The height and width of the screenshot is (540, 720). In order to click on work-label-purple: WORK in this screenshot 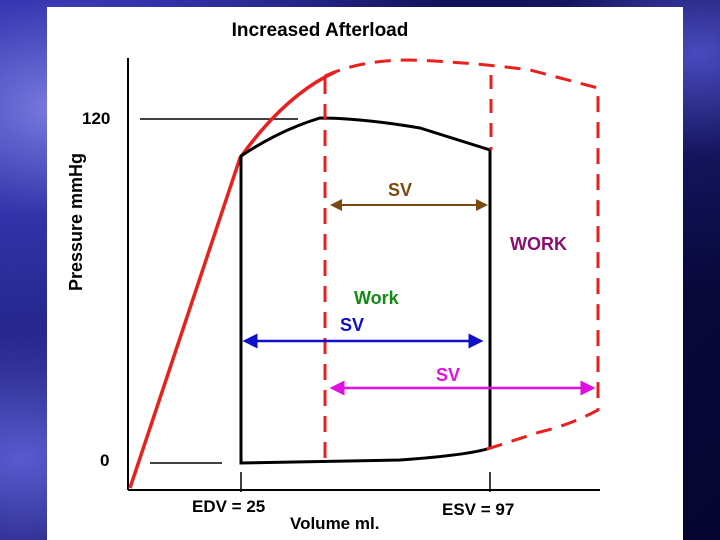, I will do `click(538, 244)`.